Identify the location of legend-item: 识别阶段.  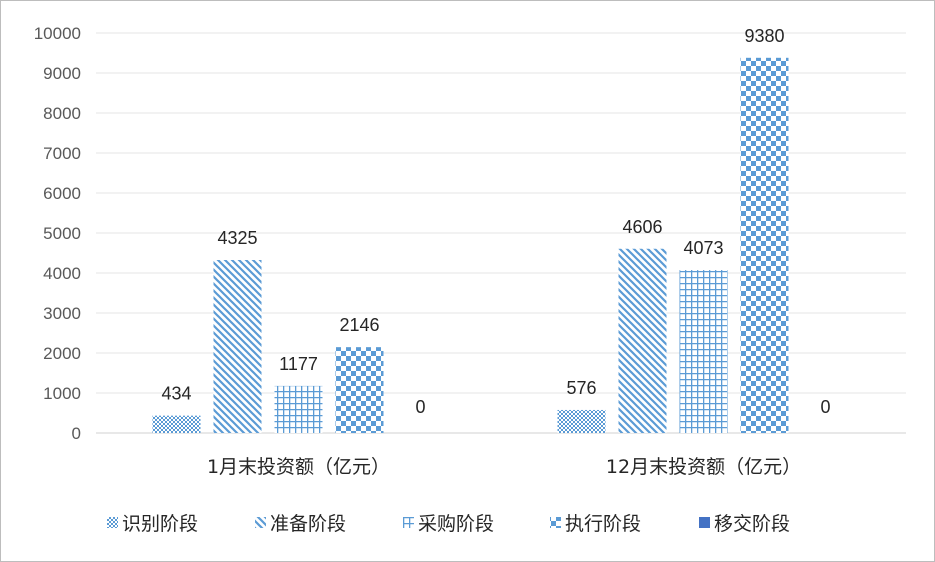
(152, 524).